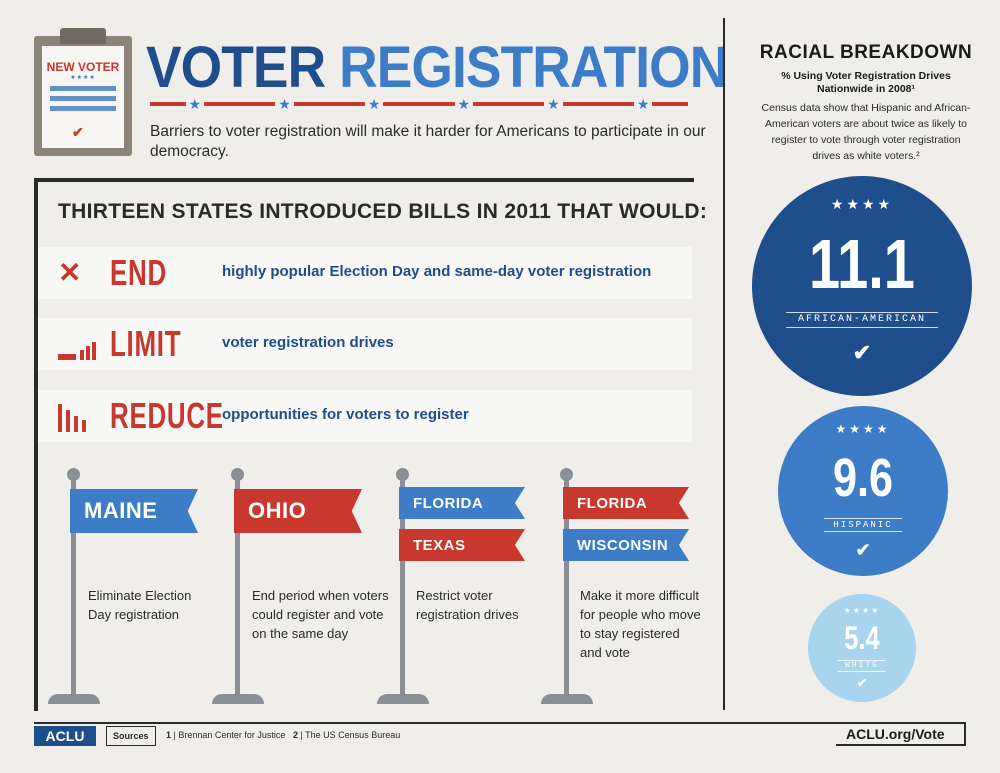  I want to click on flag-label: WISCONSIN, so click(623, 545).